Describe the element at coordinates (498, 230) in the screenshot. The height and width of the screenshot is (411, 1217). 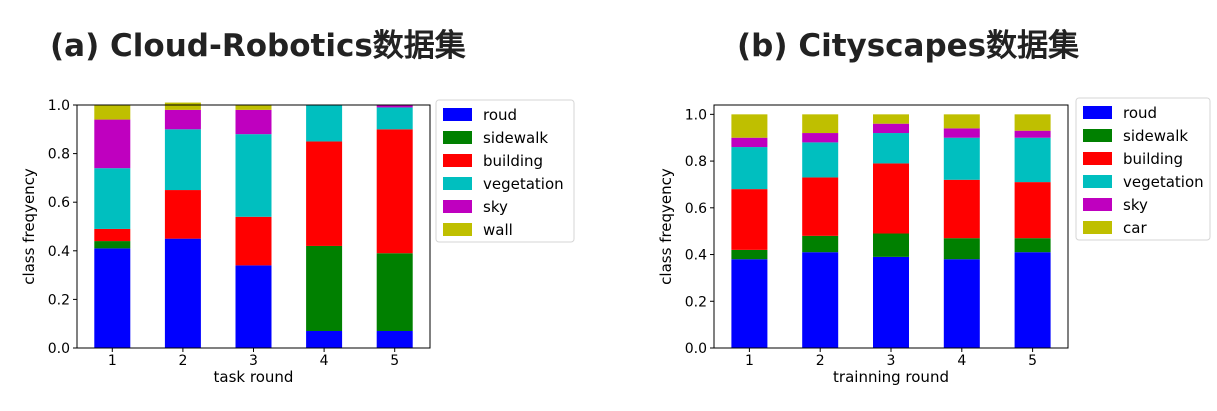
I see `legend-label-wall: wall` at that location.